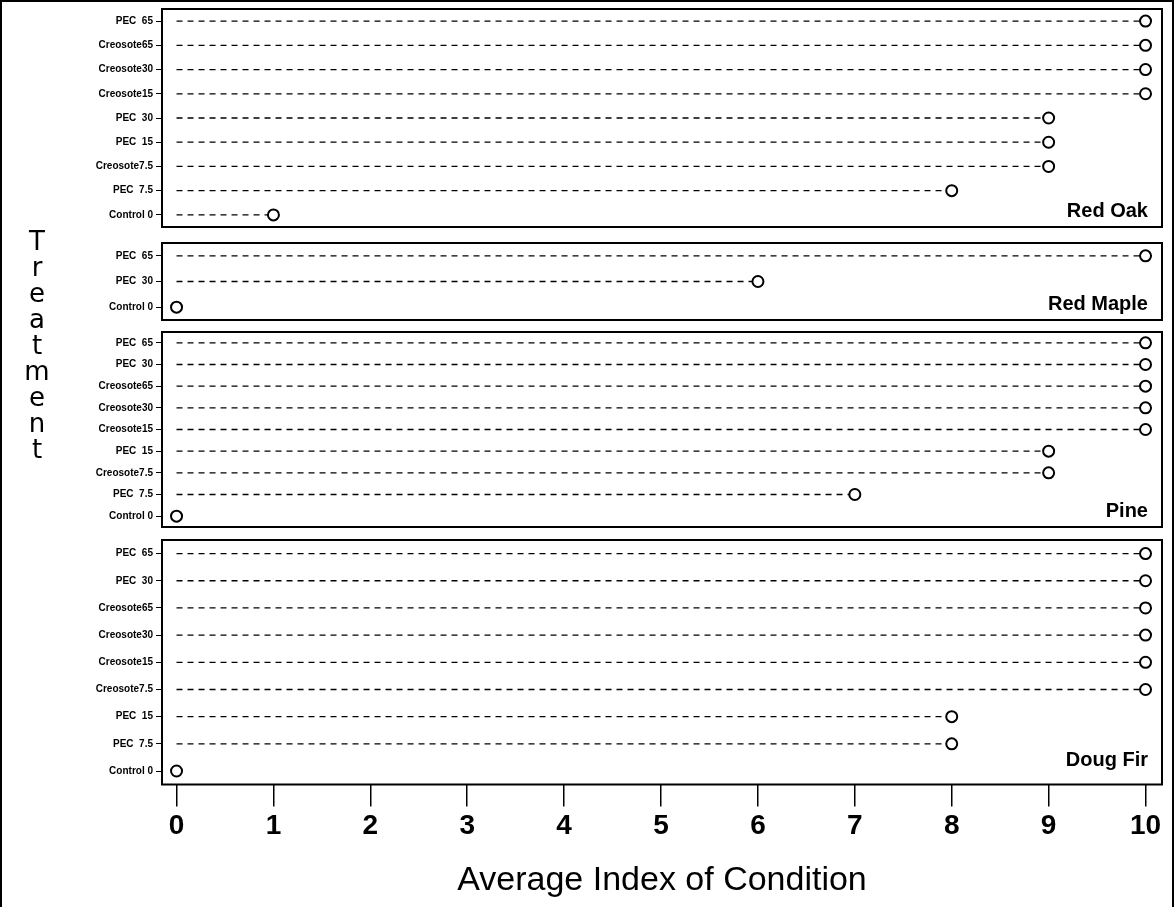  I want to click on text: Treatment, so click(37, 345).